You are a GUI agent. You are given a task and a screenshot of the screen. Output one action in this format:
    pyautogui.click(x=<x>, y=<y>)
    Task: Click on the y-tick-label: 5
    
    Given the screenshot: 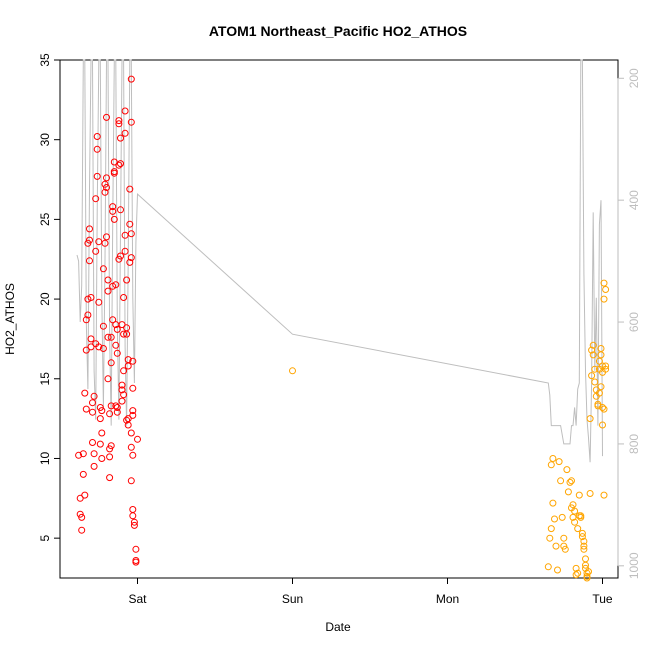 What is the action you would take?
    pyautogui.click(x=45, y=537)
    